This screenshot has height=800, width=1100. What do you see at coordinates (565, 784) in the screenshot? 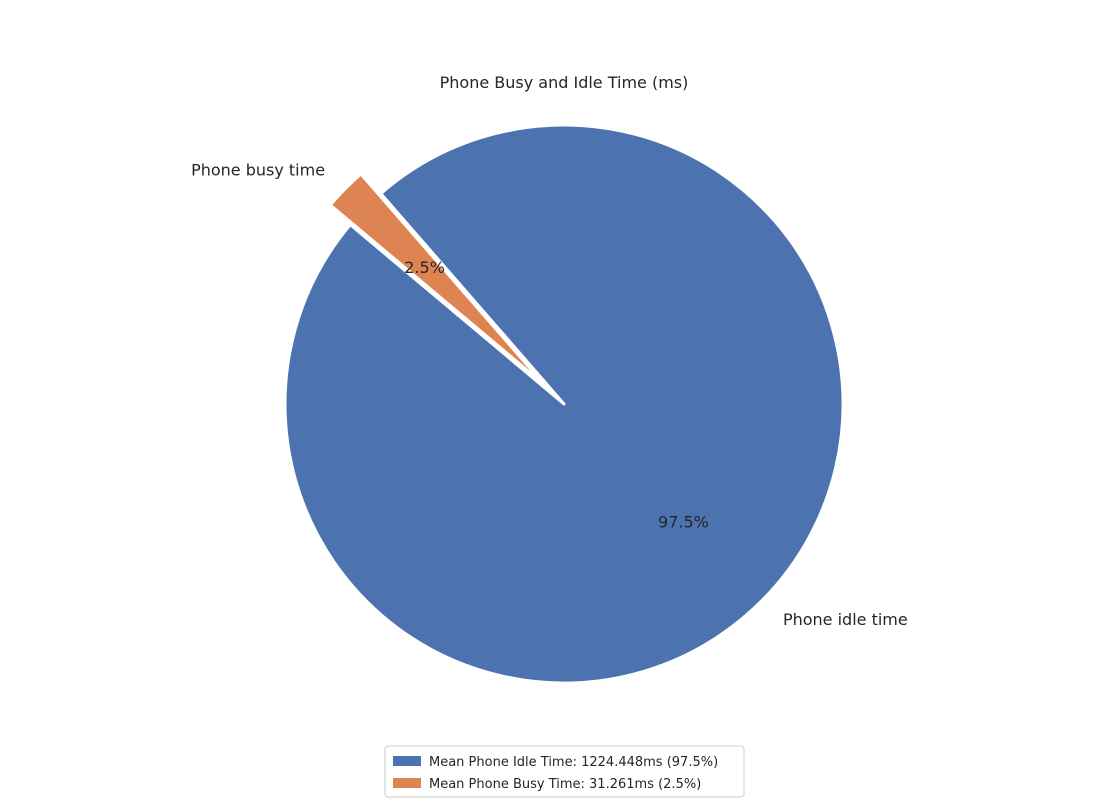
I see `legend-entry-busy: Mean Phone Busy Time: 31.261ms (2.5%)` at bounding box center [565, 784].